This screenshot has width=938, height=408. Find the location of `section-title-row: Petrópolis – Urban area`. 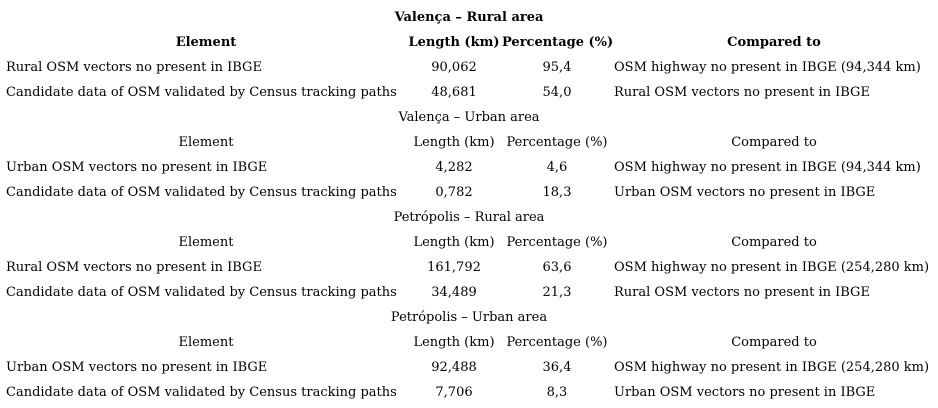

section-title-row: Petrópolis – Urban area is located at coordinates (469, 317).